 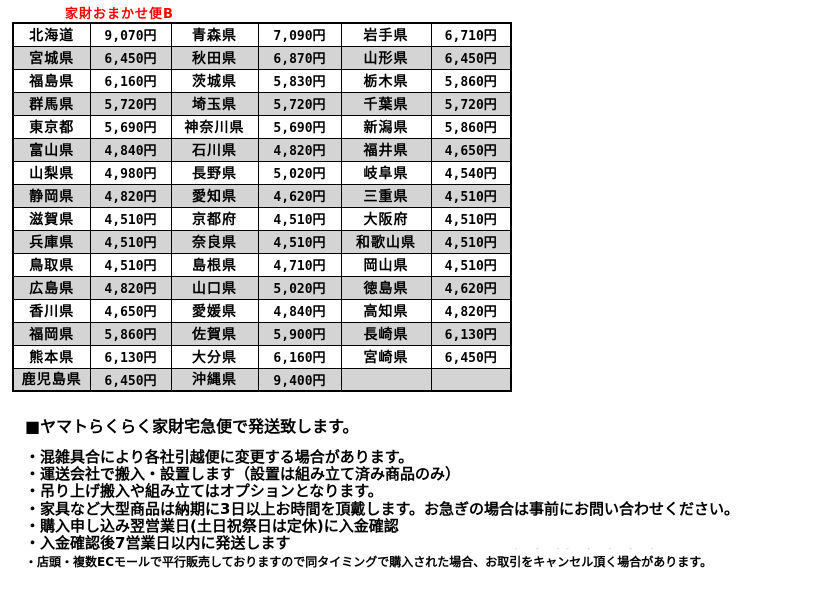 What do you see at coordinates (299, 379) in the screenshot?
I see `price-cell: 9,400円` at bounding box center [299, 379].